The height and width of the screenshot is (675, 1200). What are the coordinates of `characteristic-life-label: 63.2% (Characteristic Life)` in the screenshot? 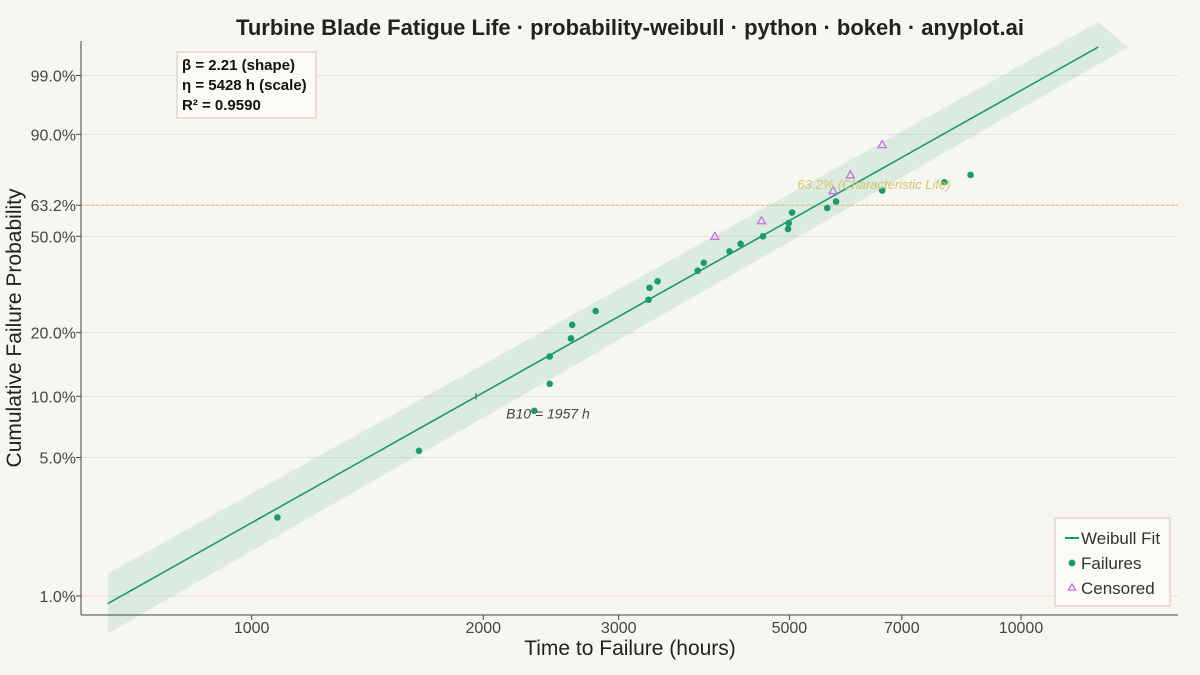 It's located at (873, 184).